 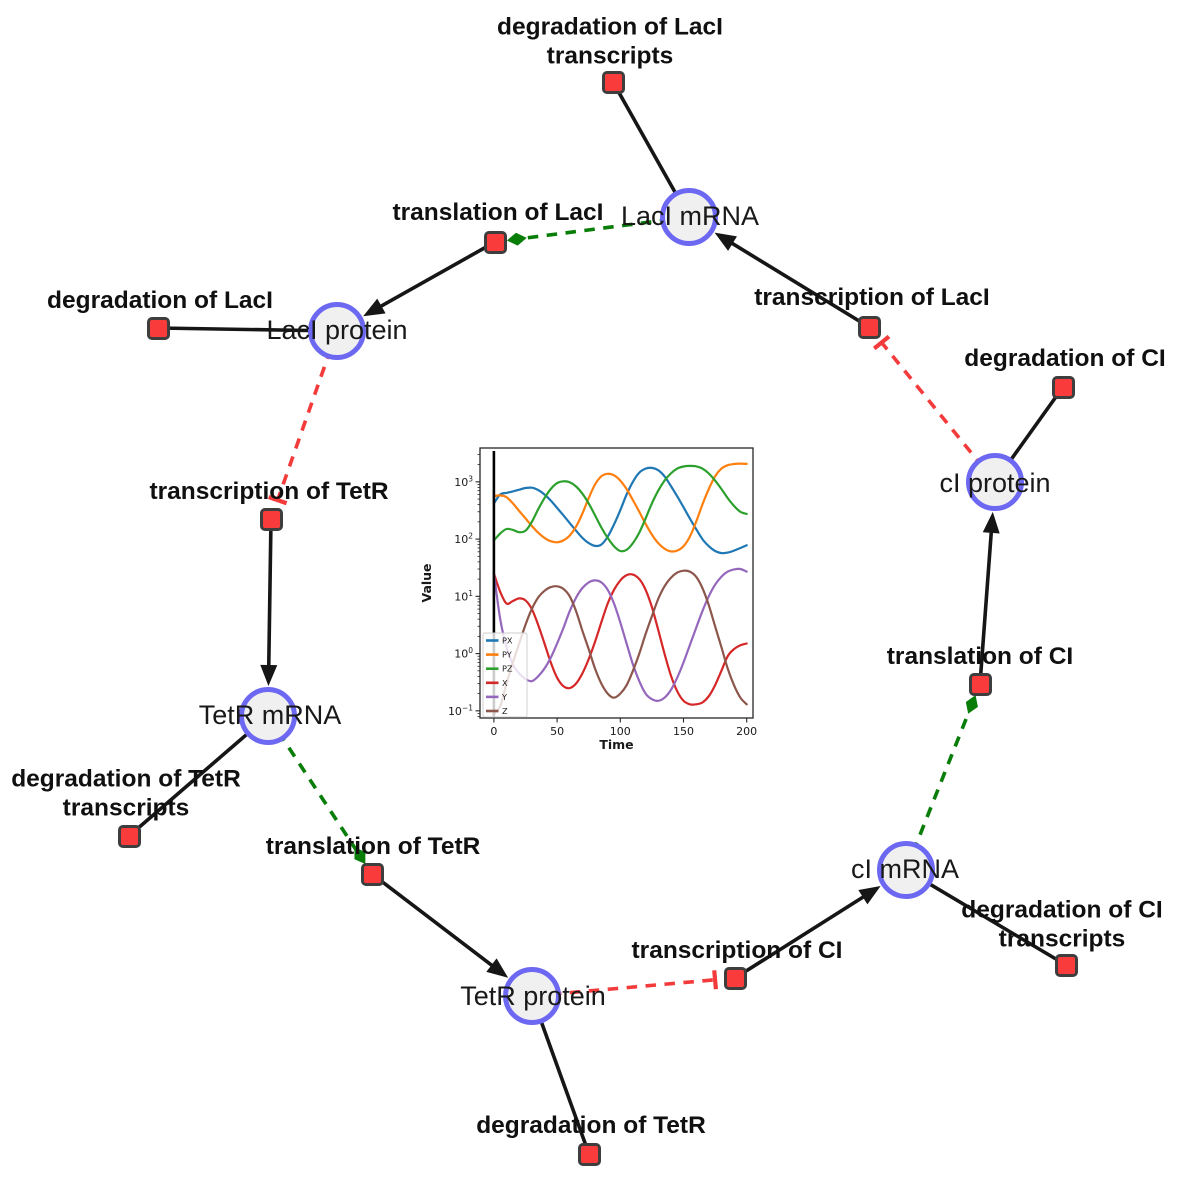 I want to click on svg-text: 200, so click(x=746, y=731).